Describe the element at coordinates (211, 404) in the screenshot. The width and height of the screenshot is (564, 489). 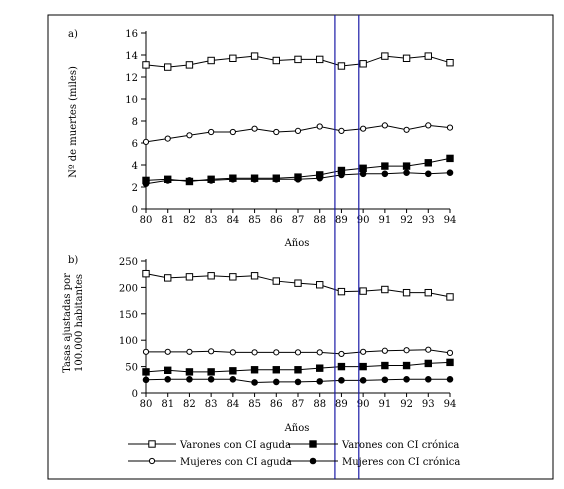
I see `panel-b-x-tick-label: 83` at that location.